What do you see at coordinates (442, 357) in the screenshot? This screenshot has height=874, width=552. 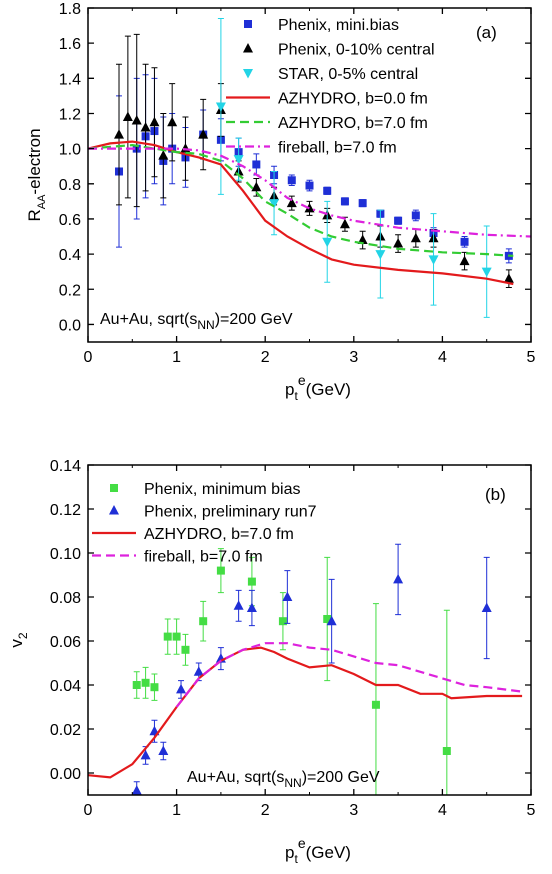 I see `panel-a-x-tick-label: 4` at bounding box center [442, 357].